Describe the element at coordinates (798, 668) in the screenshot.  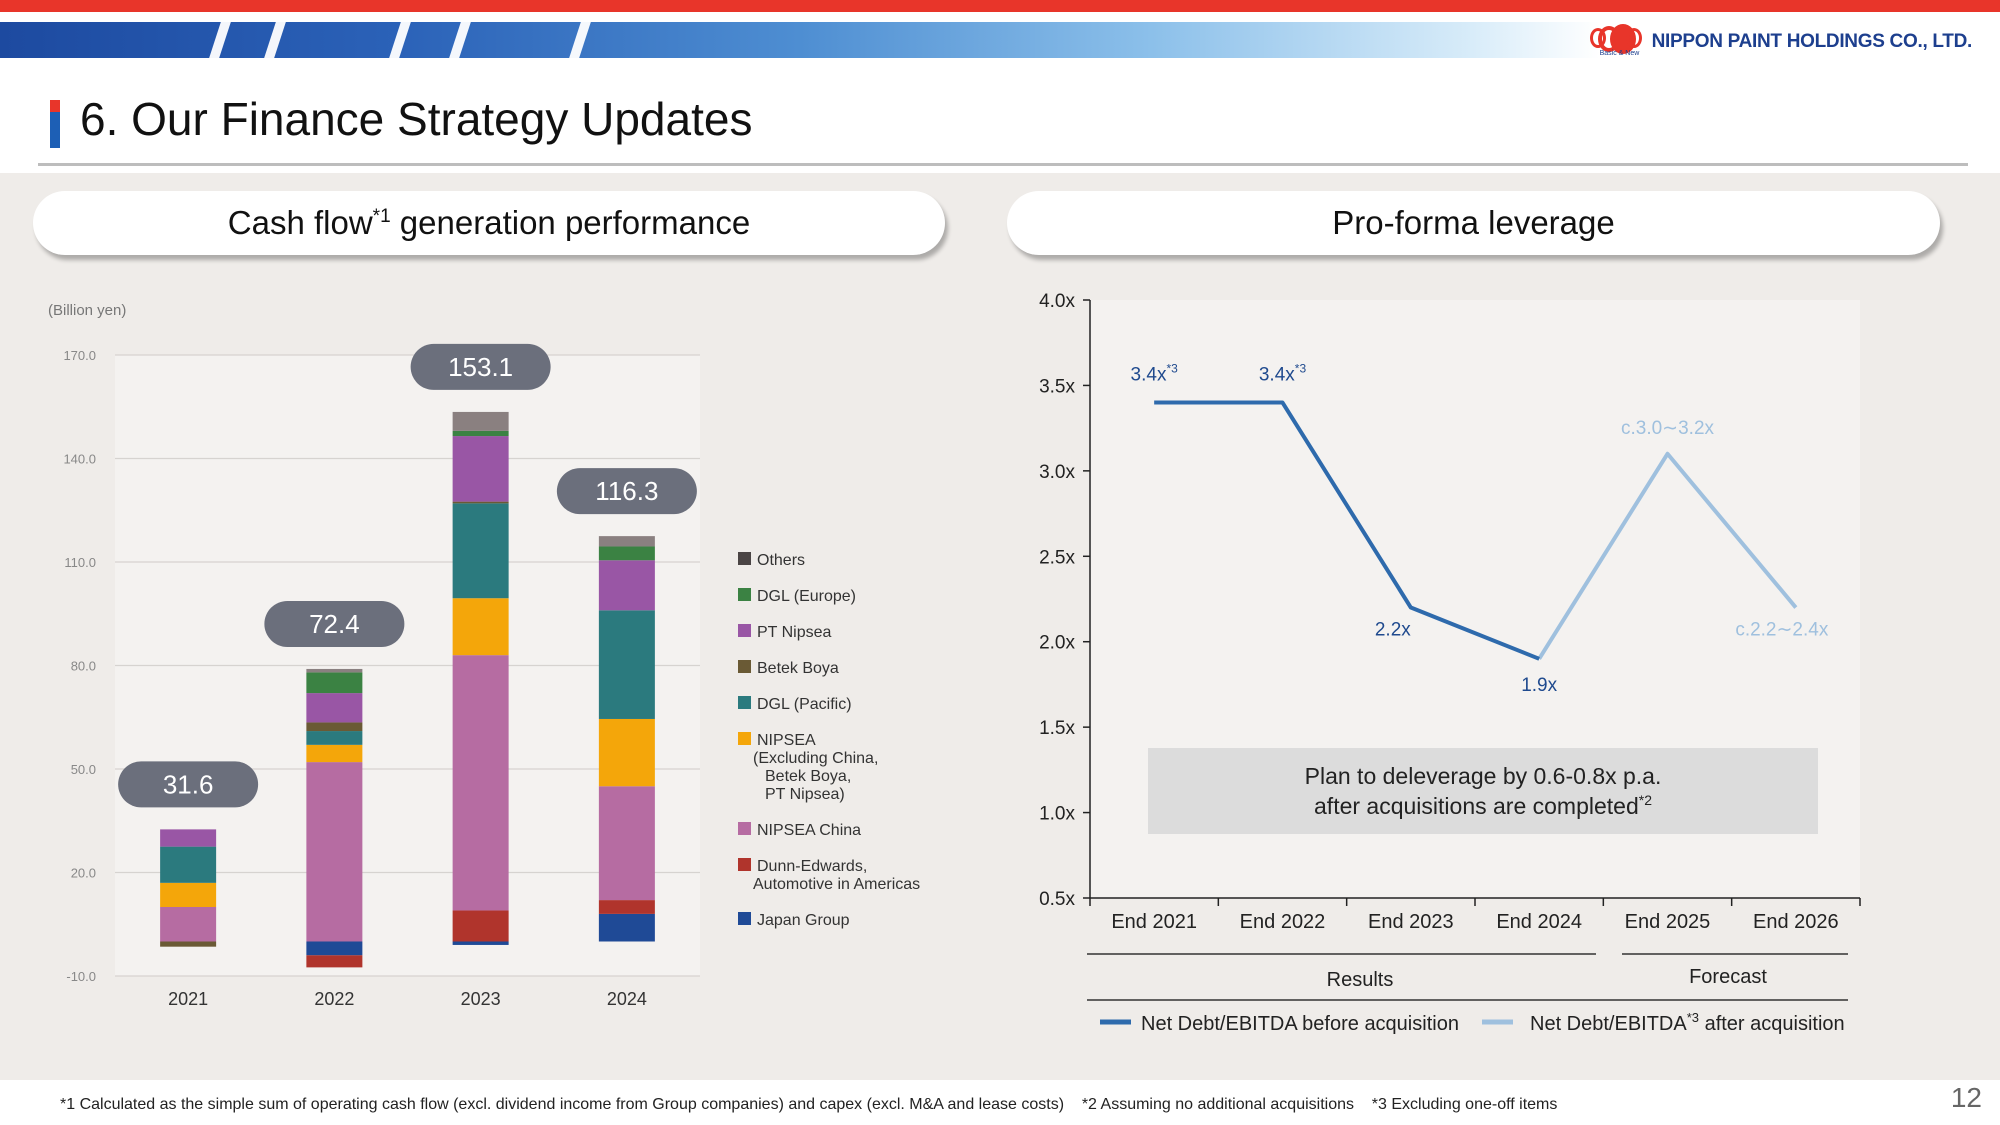
I see `legend-label-betek-boya: Betek Boya` at that location.